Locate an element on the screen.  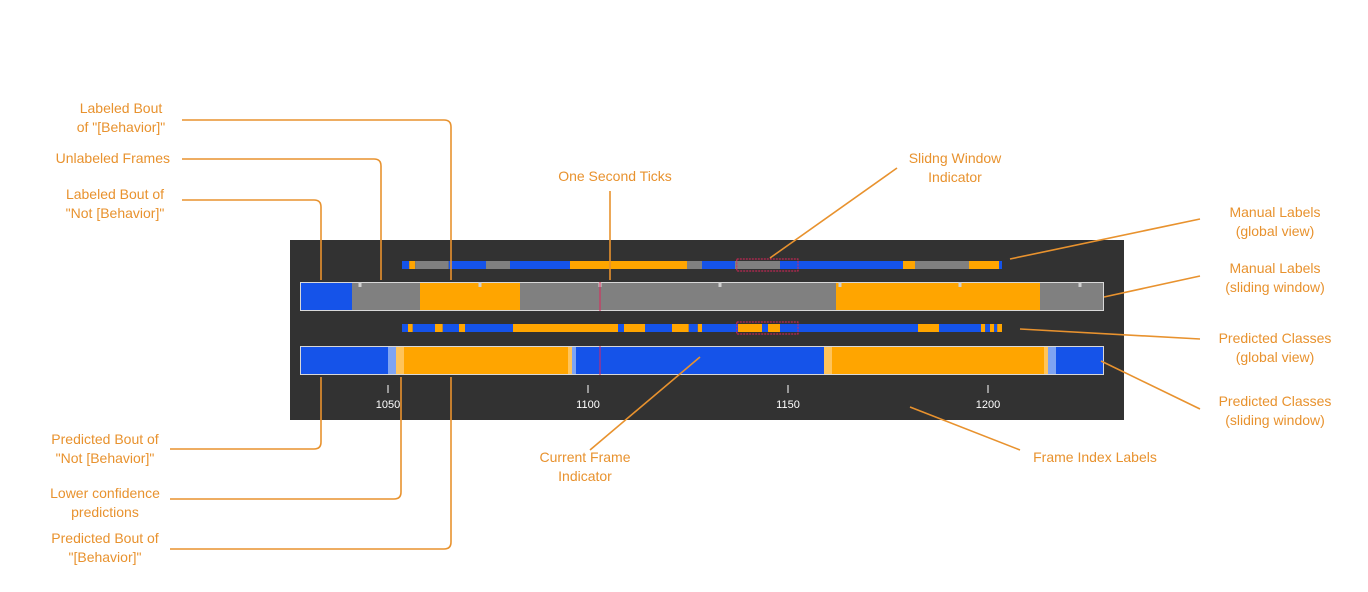
predicted-window-bar is located at coordinates (702, 360).